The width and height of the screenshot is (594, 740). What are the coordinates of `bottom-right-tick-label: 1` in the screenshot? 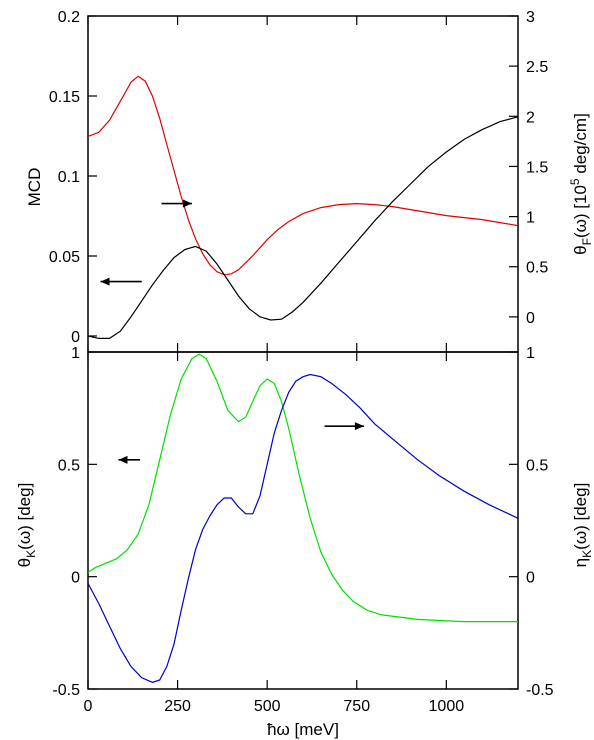 It's located at (530, 353).